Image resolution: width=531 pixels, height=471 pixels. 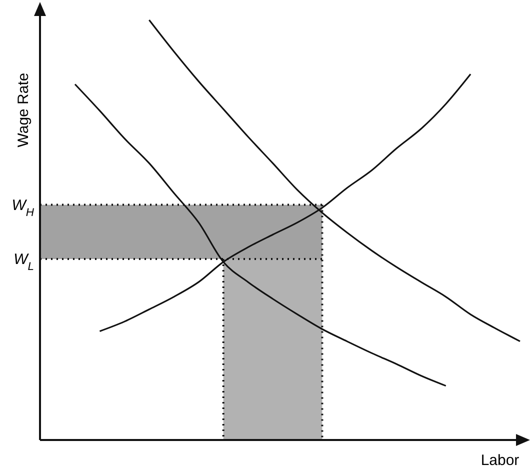 What do you see at coordinates (24, 261) in the screenshot?
I see `ref-line-label: W$_{L}$` at bounding box center [24, 261].